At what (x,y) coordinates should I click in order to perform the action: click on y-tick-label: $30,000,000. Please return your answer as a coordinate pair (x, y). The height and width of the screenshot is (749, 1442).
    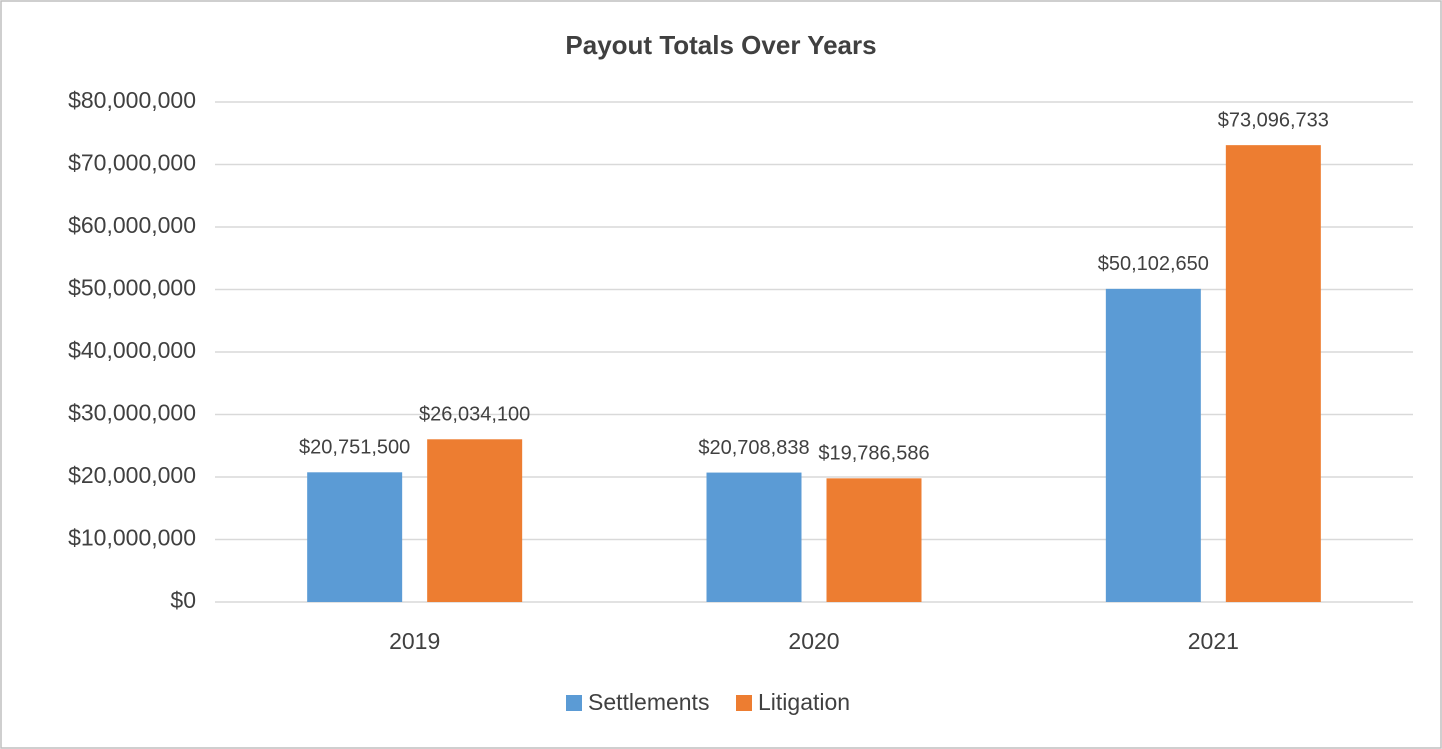
    Looking at the image, I should click on (132, 413).